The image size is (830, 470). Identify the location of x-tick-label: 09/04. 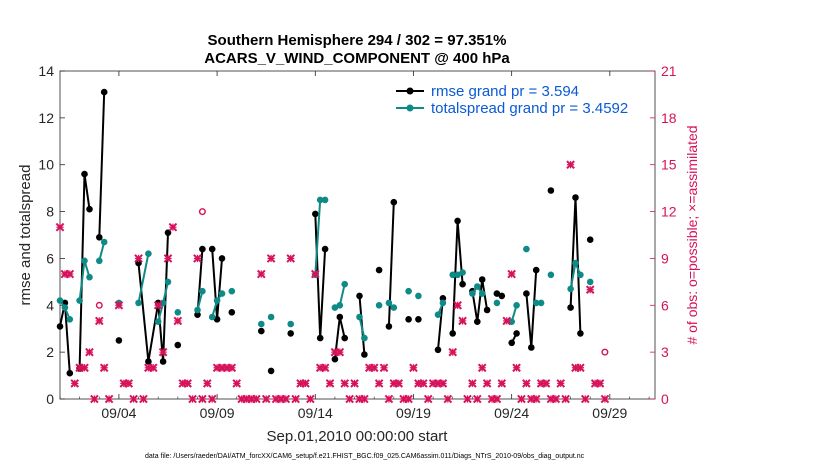
(118, 413).